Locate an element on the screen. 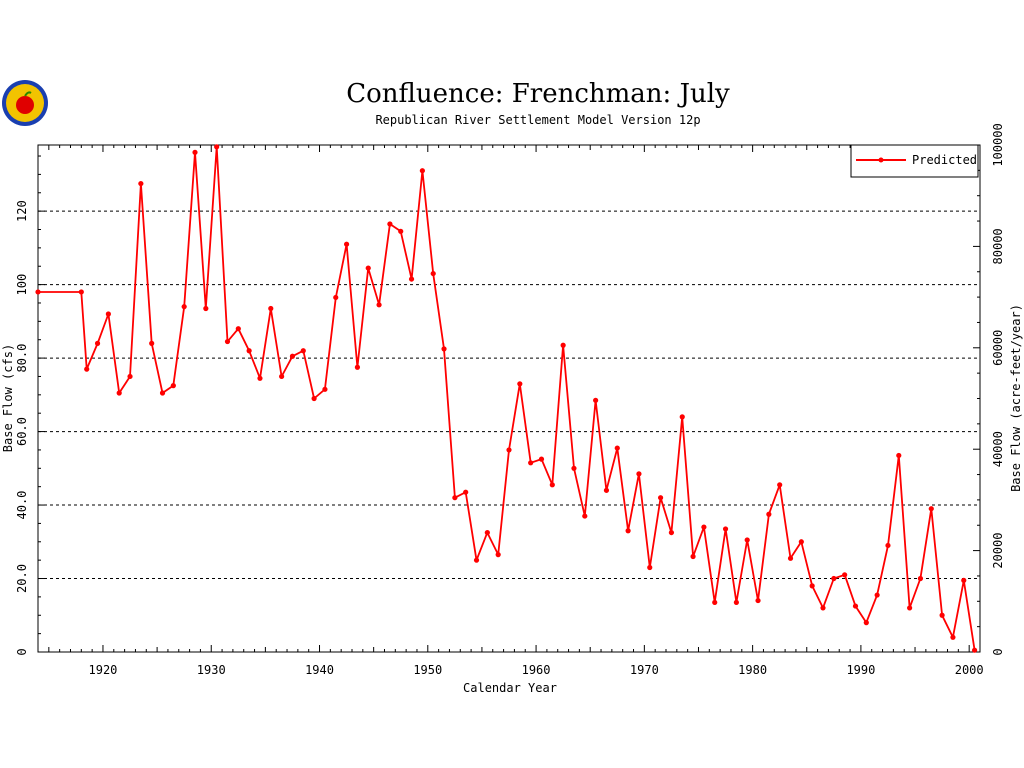 The image size is (1024, 768). y2-axis-label: Base Flow (acre-feet/year) is located at coordinates (1016, 398).